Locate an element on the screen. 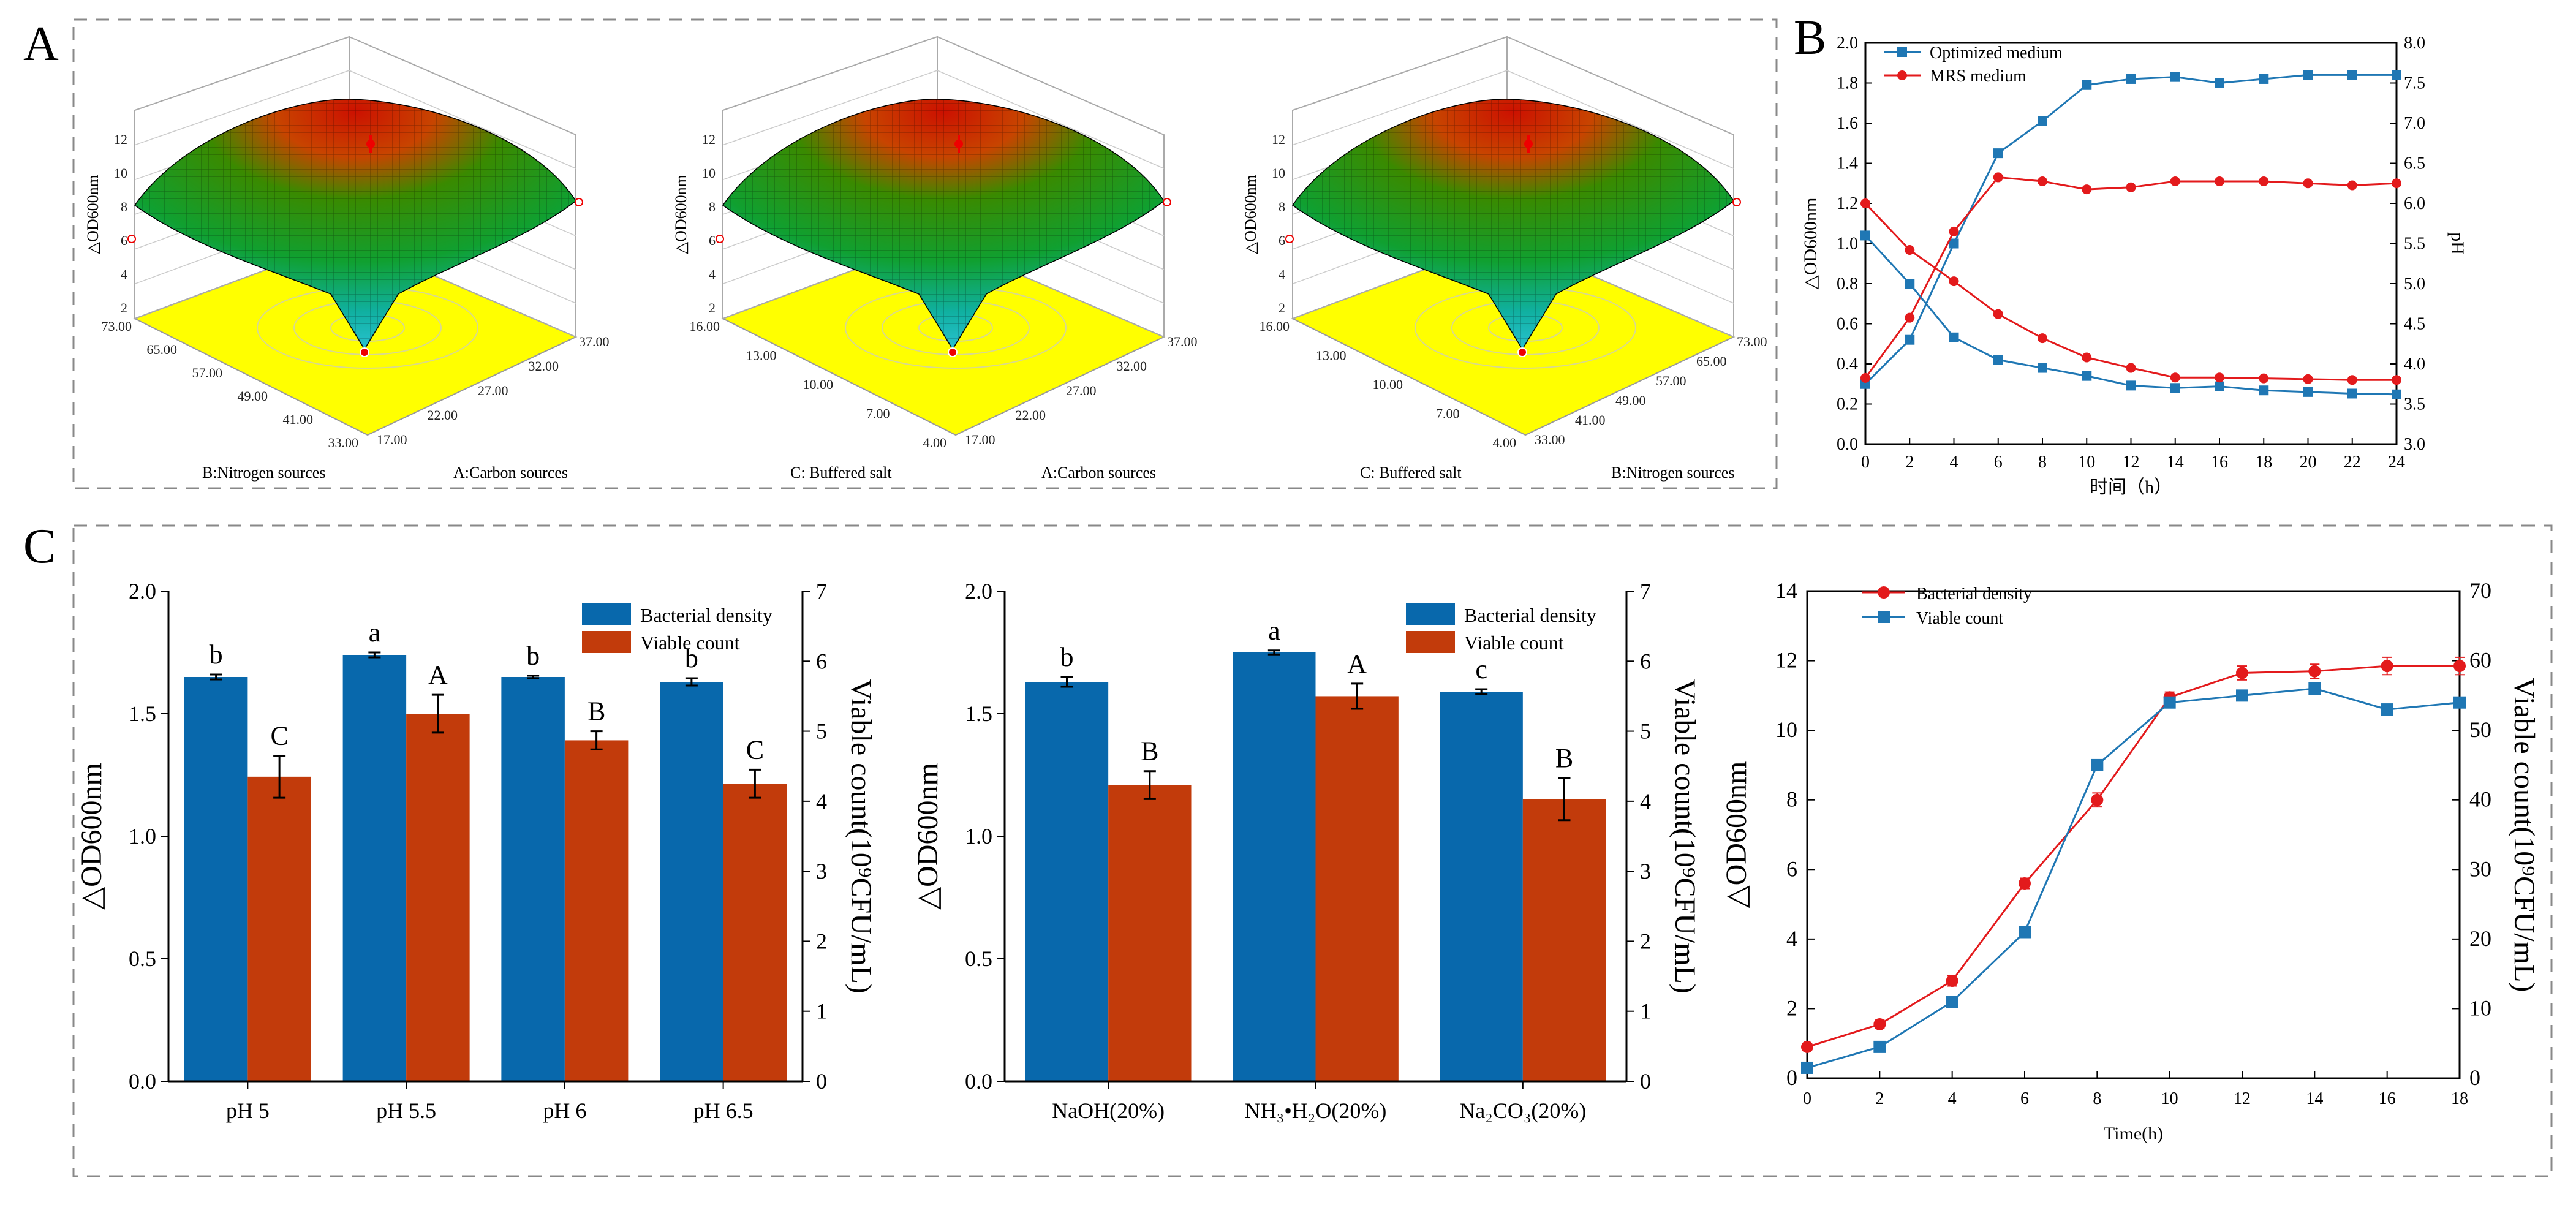 This screenshot has height=1213, width=2576. y2-tick-label: 50 is located at coordinates (2480, 729).